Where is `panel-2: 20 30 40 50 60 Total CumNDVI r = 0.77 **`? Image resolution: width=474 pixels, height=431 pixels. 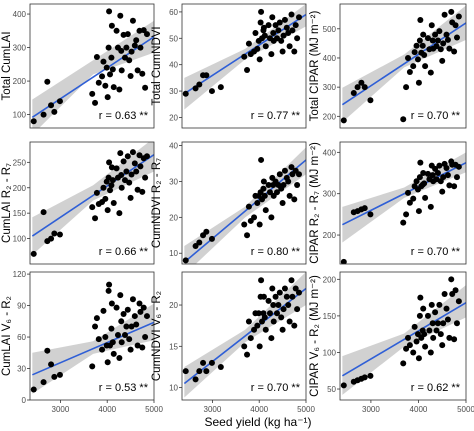 panel-2: 20 30 40 50 60 Total CumNDVI r = 0.77 ** is located at coordinates (229, 66).